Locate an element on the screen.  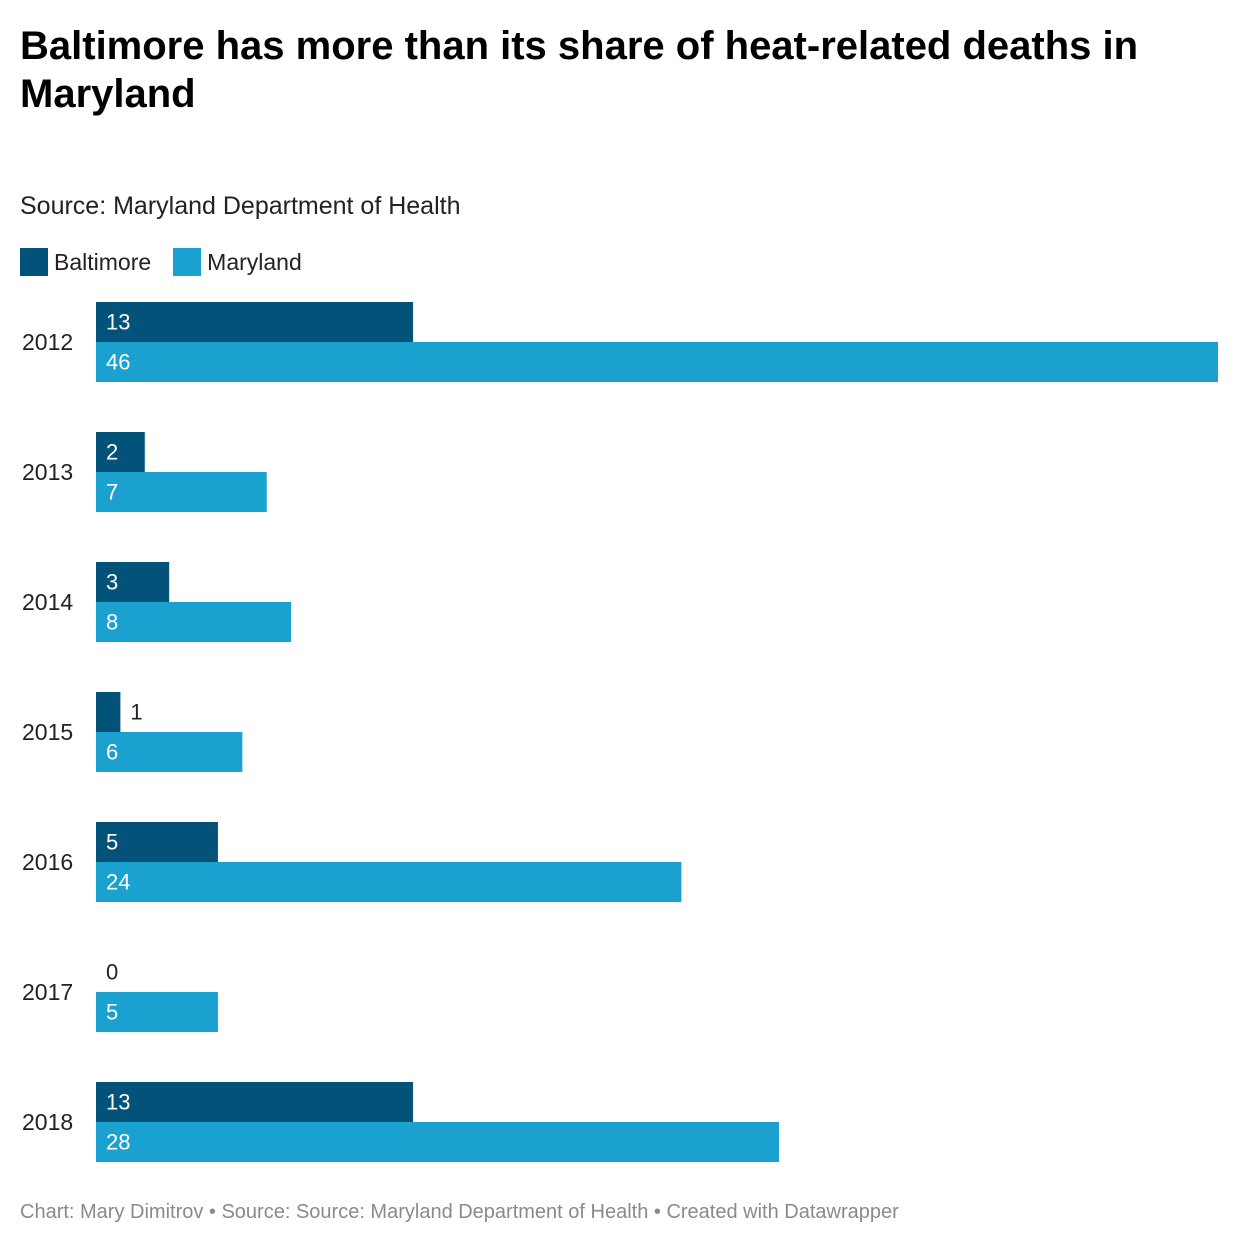
chart-subtitle: Source: Maryland Department of Health is located at coordinates (240, 206).